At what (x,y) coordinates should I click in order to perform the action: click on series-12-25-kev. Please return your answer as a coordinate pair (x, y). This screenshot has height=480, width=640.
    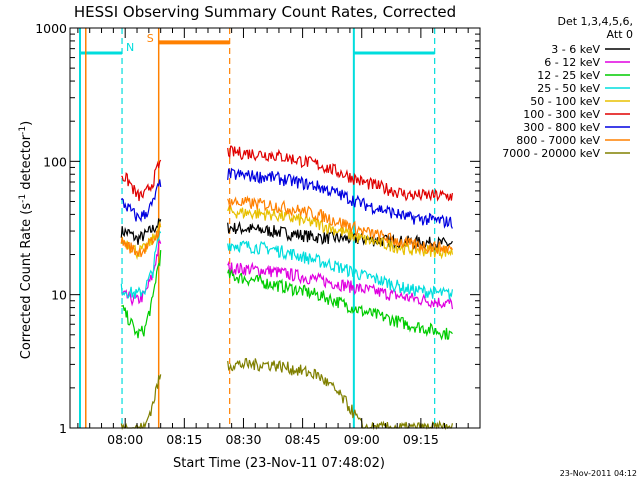
    Looking at the image, I should click on (287, 295).